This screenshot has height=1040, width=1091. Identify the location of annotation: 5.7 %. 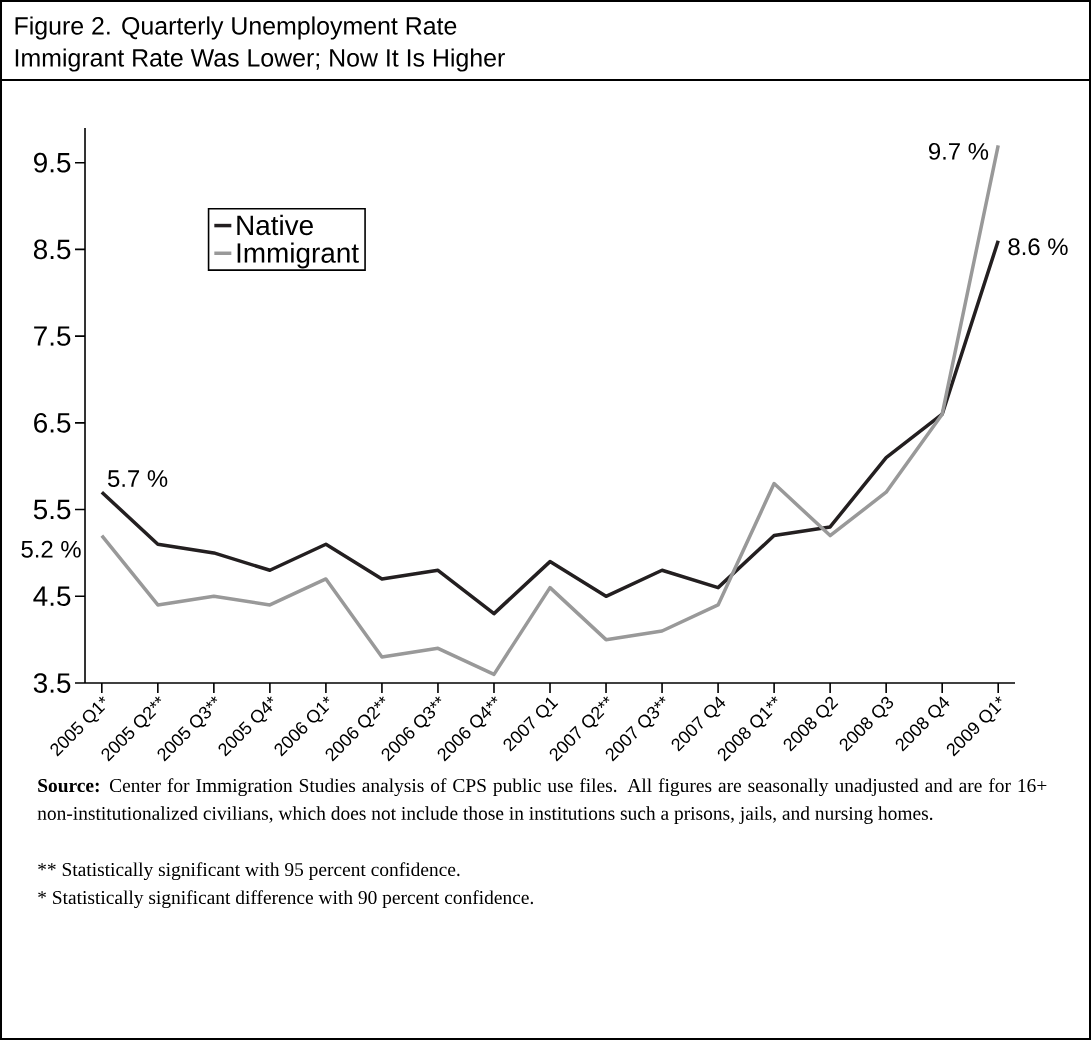
(137, 479).